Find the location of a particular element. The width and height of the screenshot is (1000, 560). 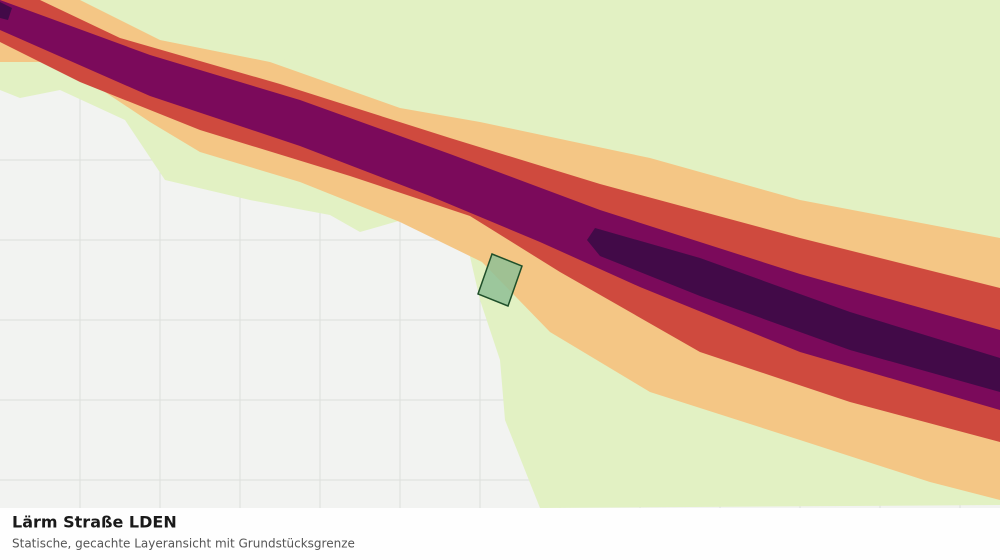

parcel-boundary is located at coordinates (500, 280).